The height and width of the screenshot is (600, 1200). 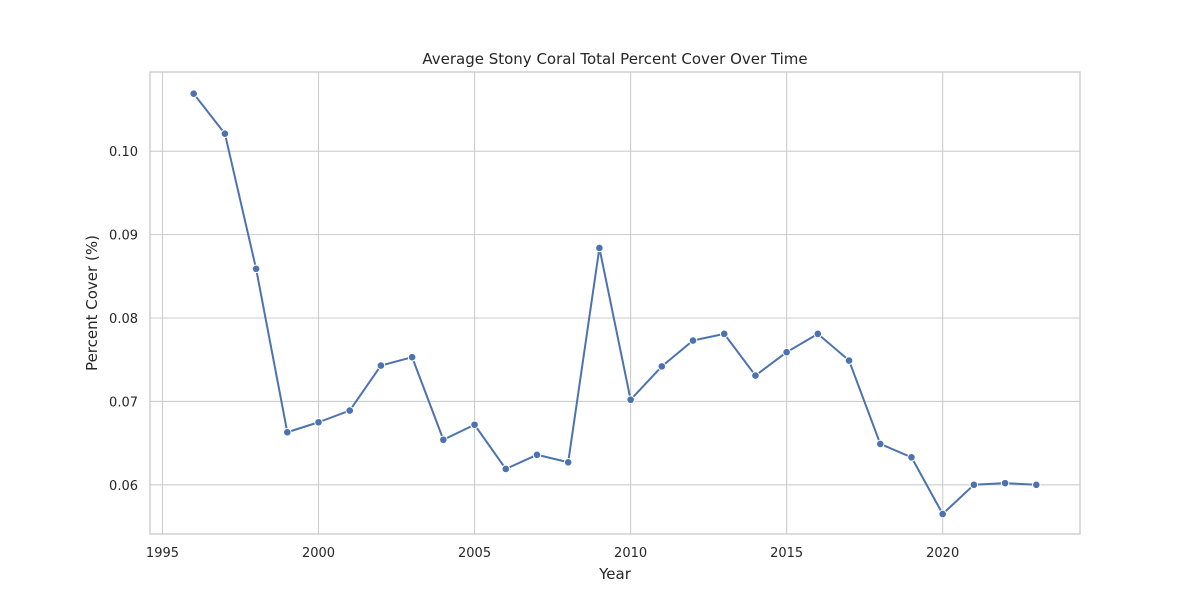 I want to click on y-tick-label: 0.09, so click(x=123, y=236).